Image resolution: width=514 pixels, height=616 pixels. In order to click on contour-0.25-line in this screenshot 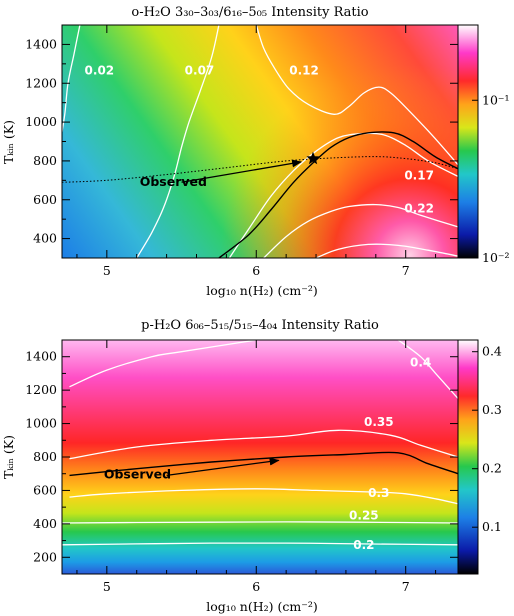, I will do `click(260, 522)`.